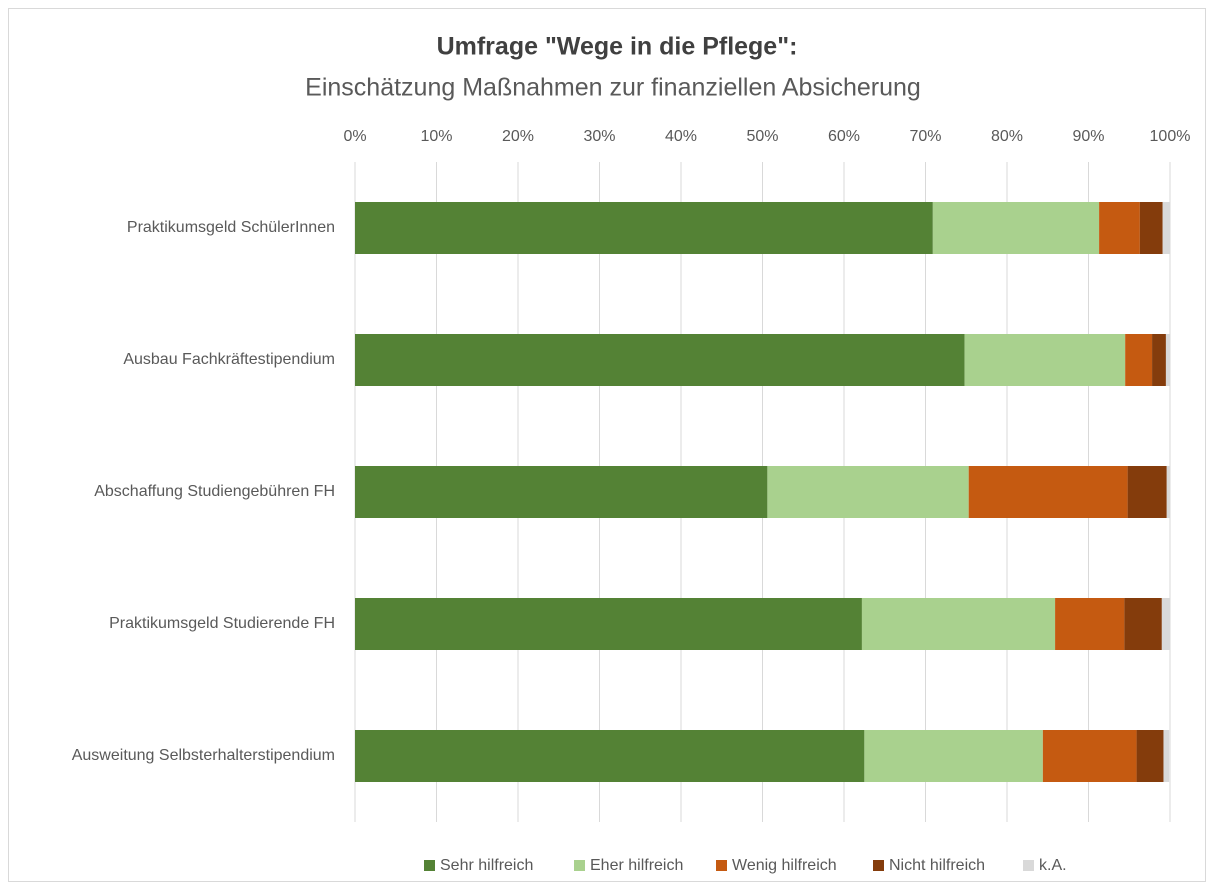 The width and height of the screenshot is (1214, 889). What do you see at coordinates (1170, 136) in the screenshot?
I see `x-tick-label: 100%` at bounding box center [1170, 136].